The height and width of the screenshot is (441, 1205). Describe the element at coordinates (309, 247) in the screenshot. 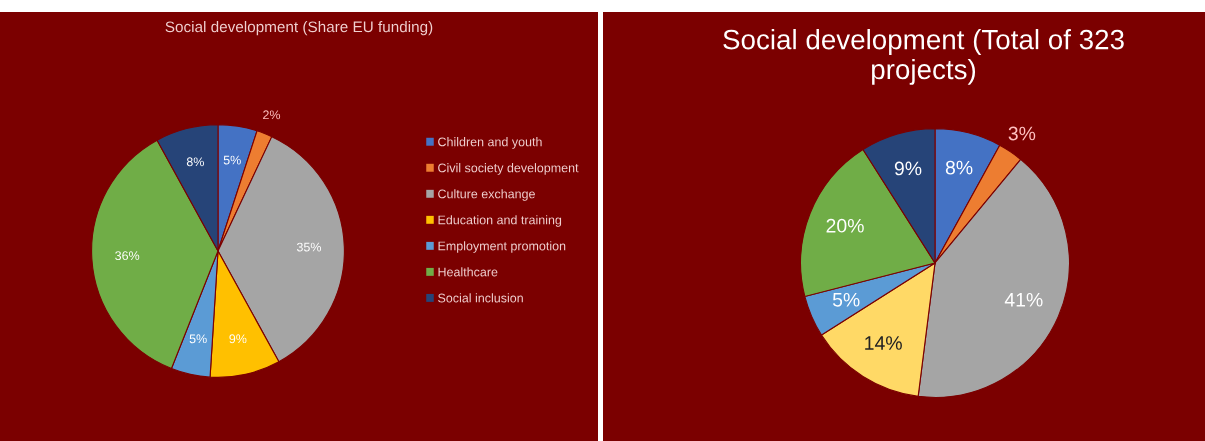

I see `data-label: 35%` at that location.